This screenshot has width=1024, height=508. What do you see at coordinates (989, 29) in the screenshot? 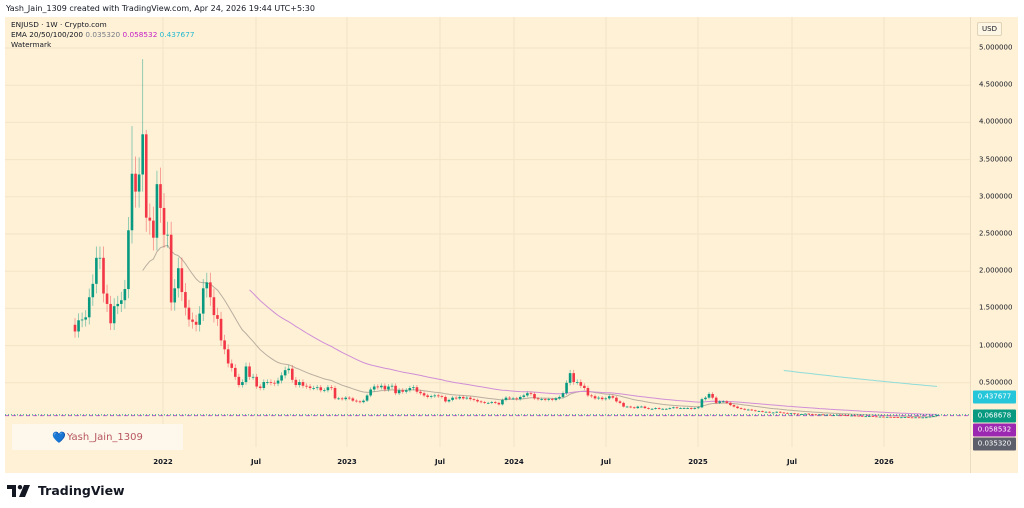
I see `currency-button: USD` at bounding box center [989, 29].